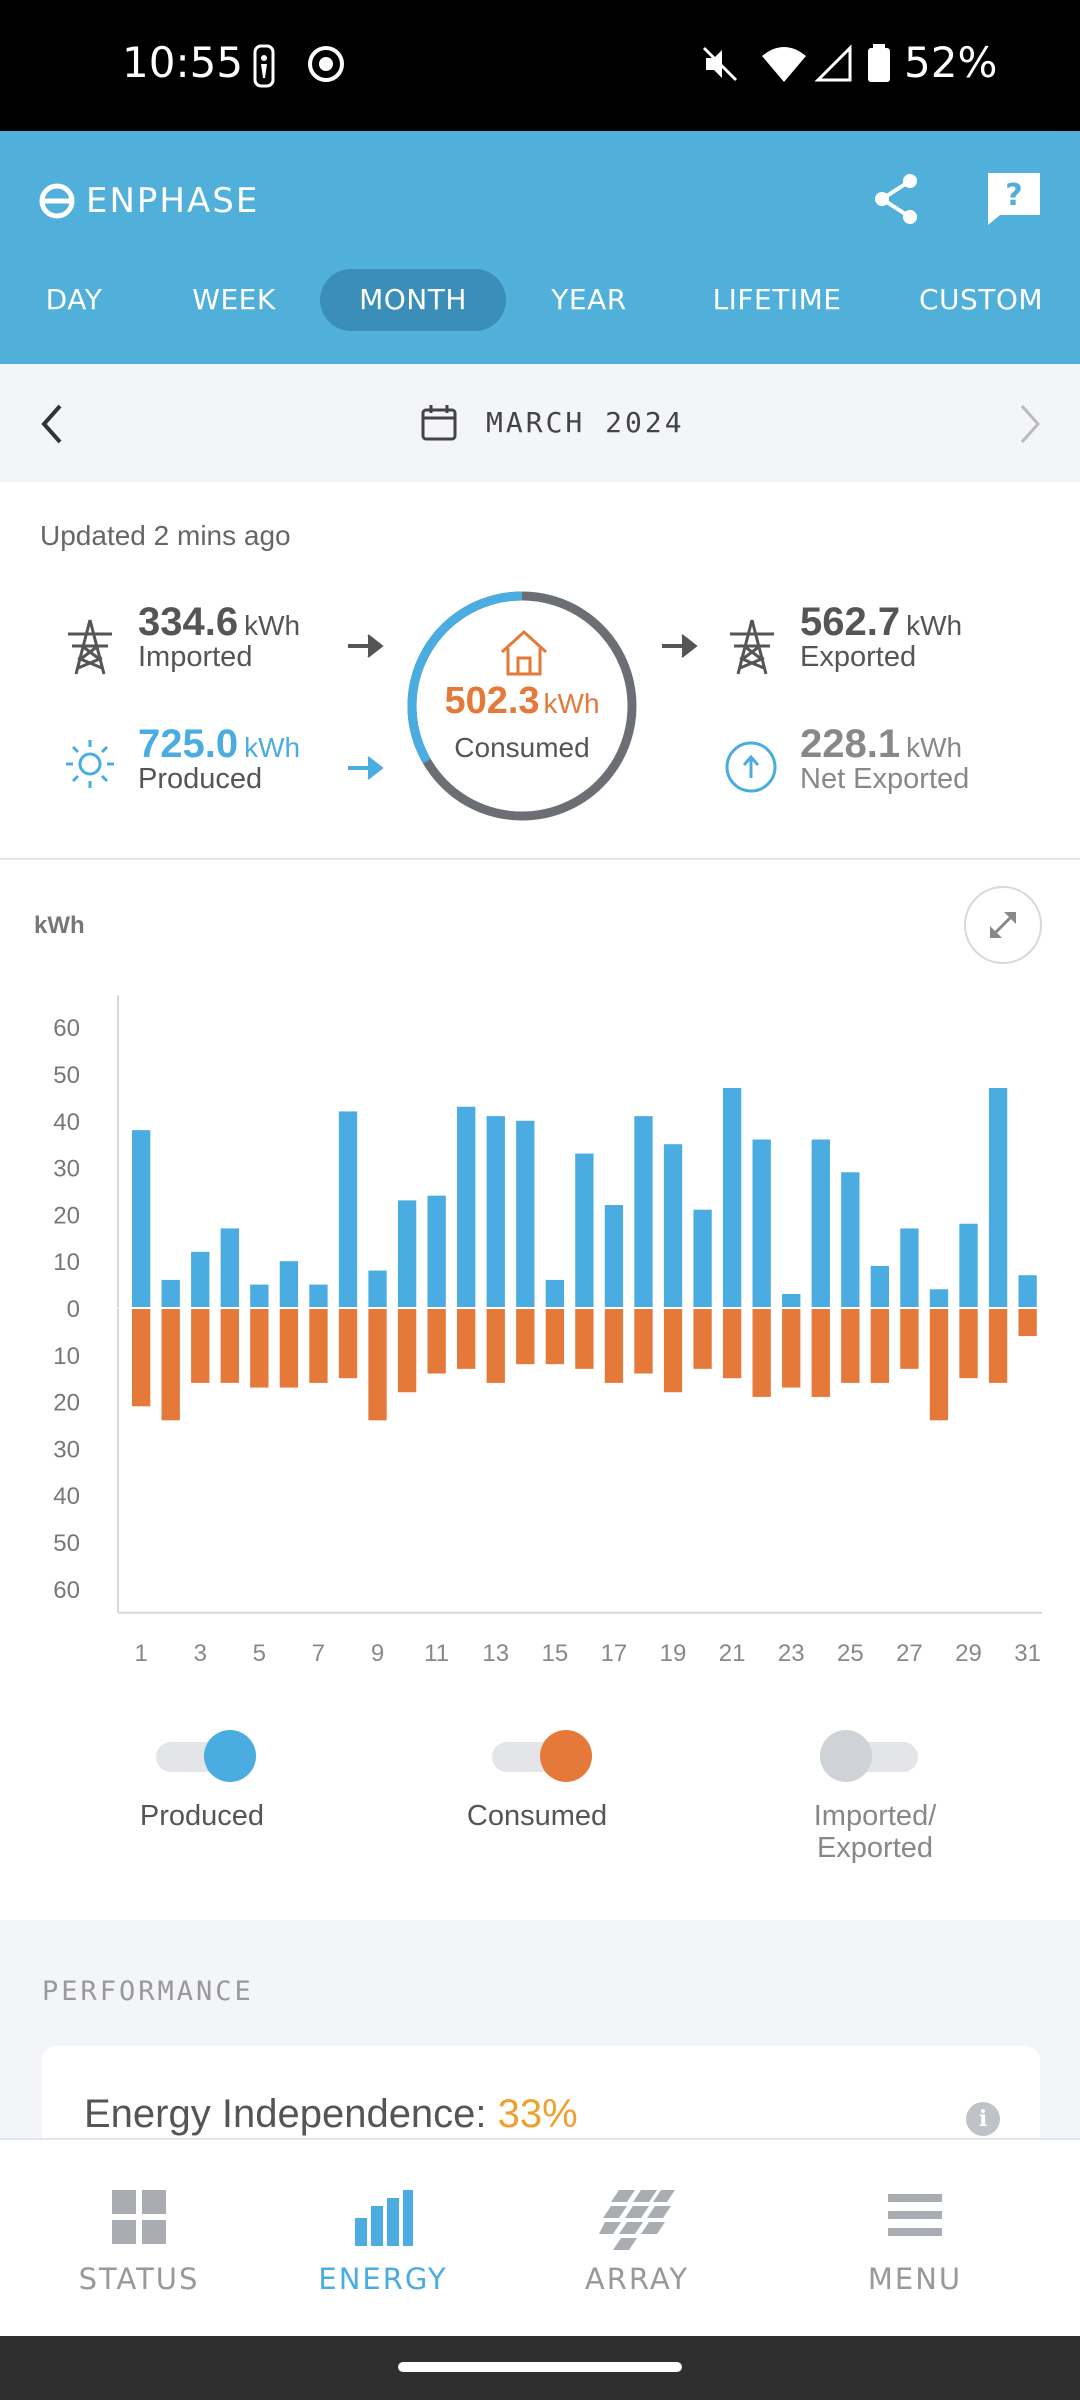  What do you see at coordinates (777, 299) in the screenshot?
I see `tab-lifetime: LIFETIME` at bounding box center [777, 299].